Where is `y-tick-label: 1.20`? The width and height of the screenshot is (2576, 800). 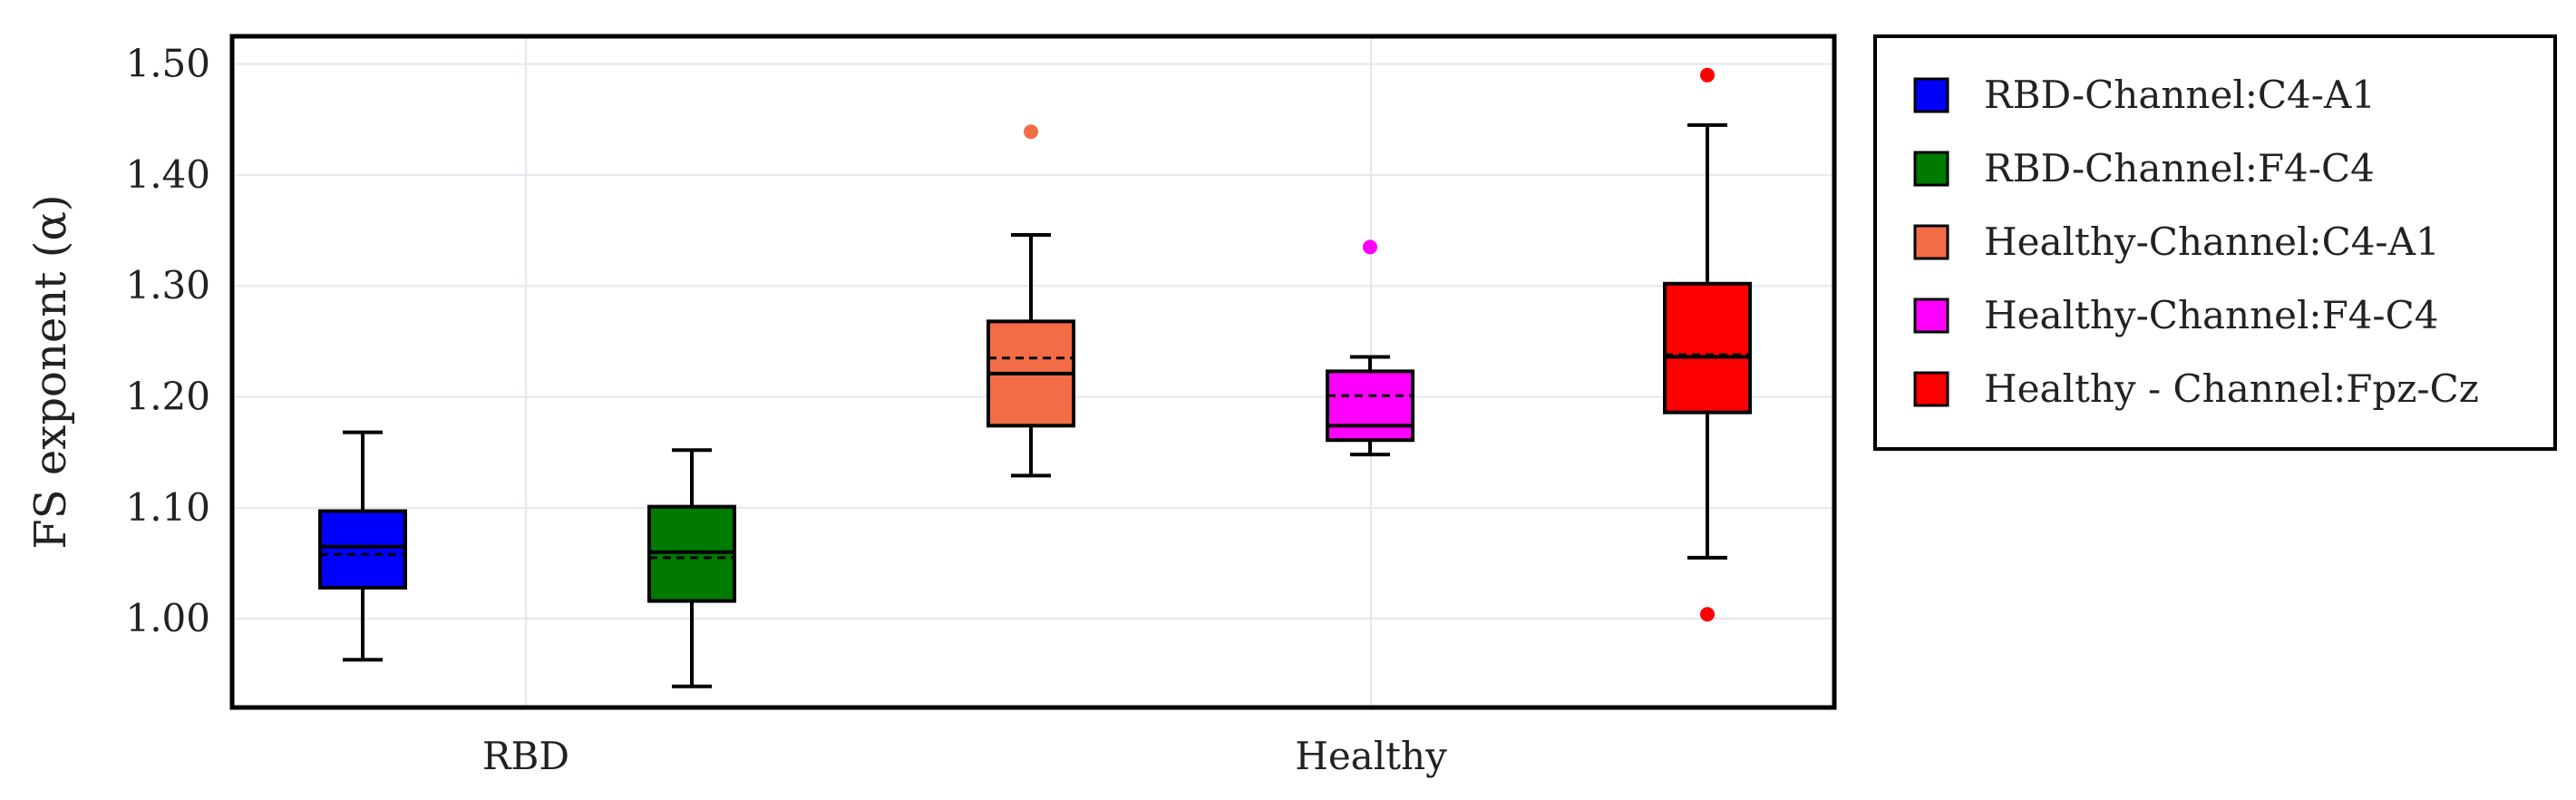 y-tick-label: 1.20 is located at coordinates (167, 397).